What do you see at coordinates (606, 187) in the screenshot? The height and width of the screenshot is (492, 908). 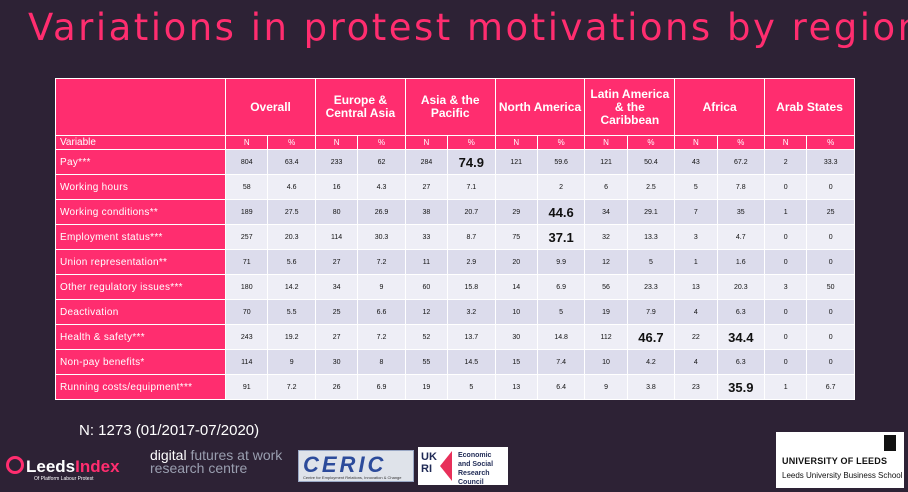 I see `n-cell: 6` at bounding box center [606, 187].